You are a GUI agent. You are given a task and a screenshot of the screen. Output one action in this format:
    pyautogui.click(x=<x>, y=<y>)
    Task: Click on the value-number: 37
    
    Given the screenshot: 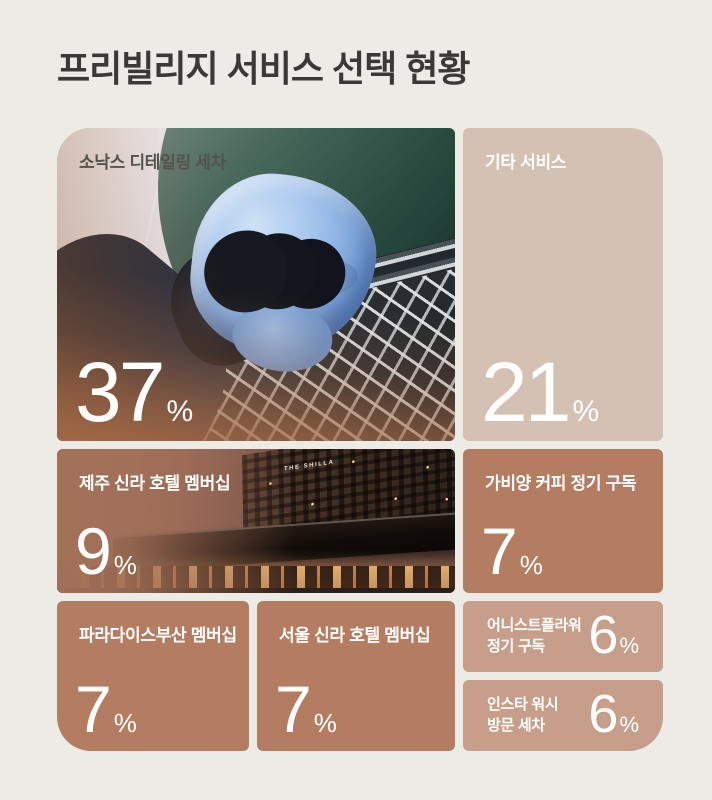 What is the action you would take?
    pyautogui.click(x=120, y=392)
    